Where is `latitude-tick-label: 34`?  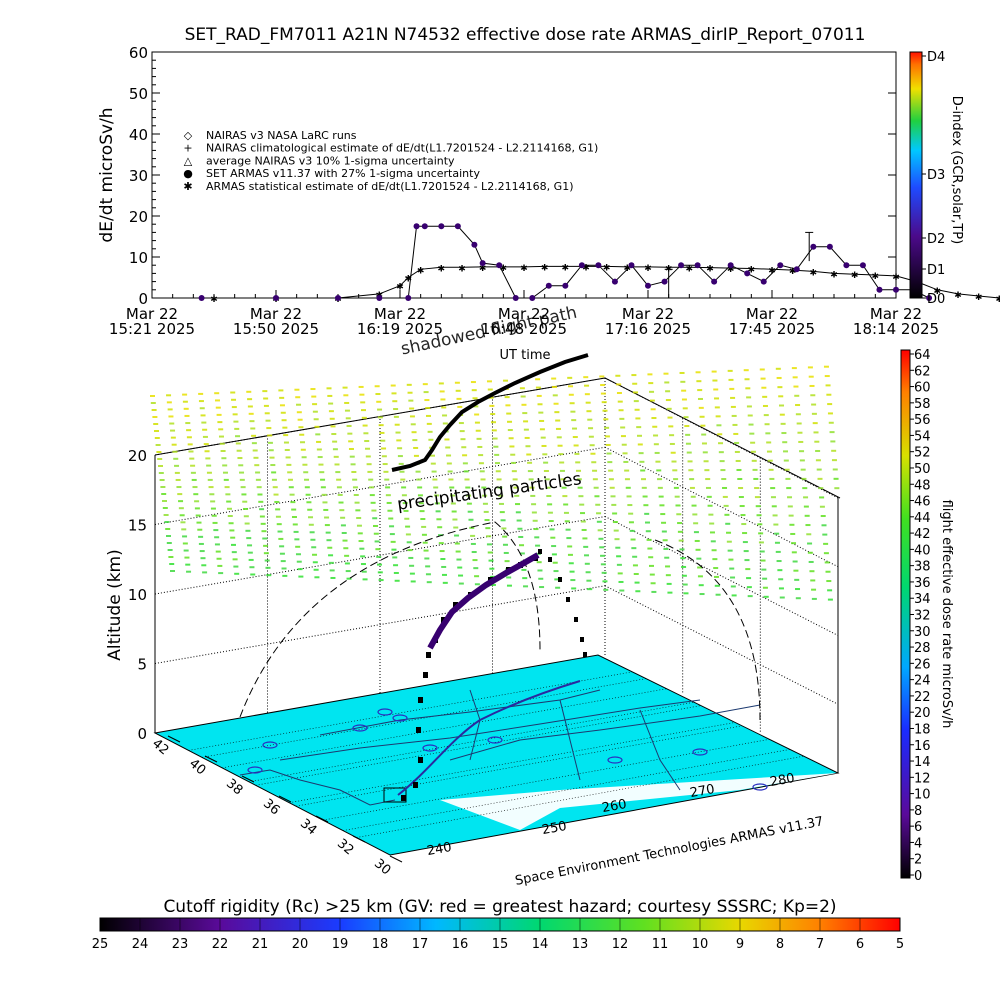
latitude-tick-label: 34 is located at coordinates (308, 827).